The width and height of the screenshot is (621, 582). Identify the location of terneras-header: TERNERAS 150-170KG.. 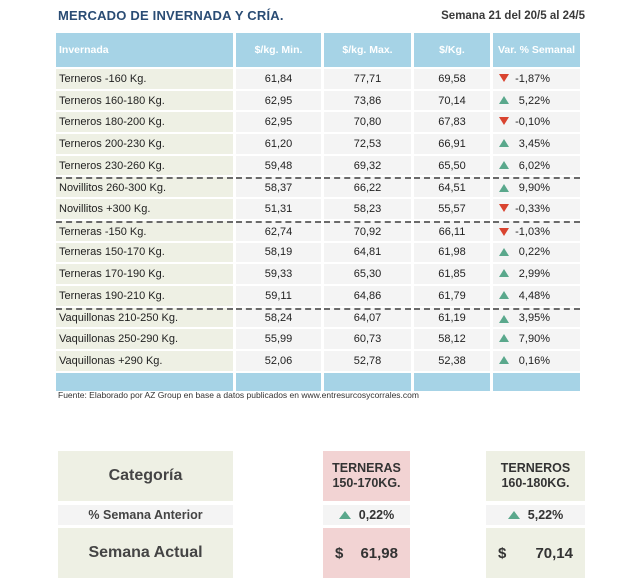
(366, 476).